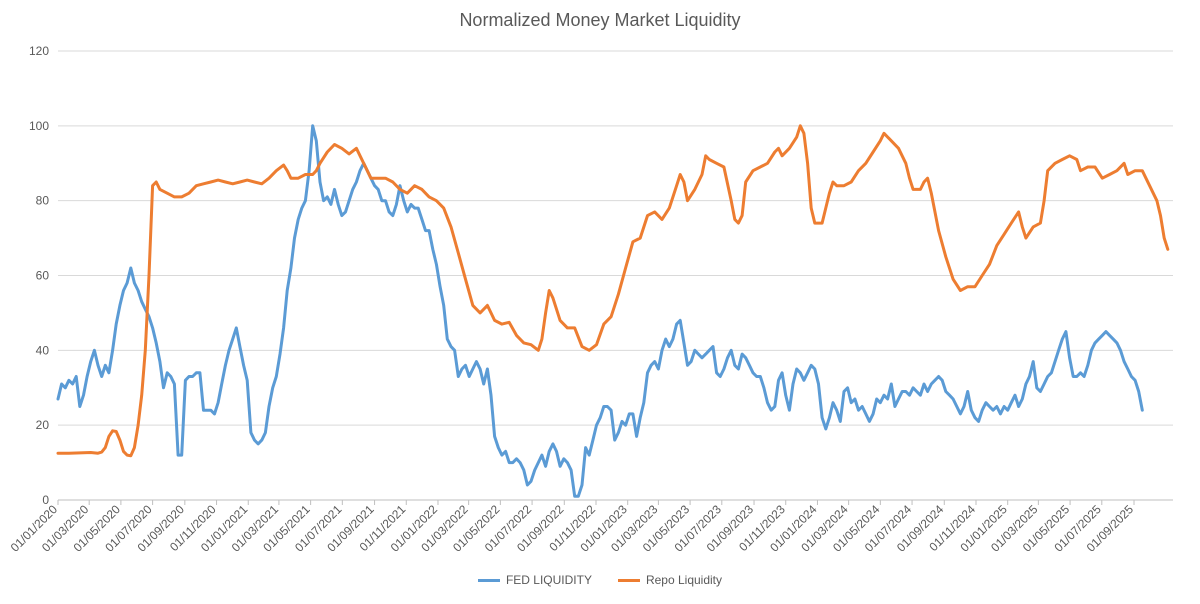  I want to click on legend-item-fed-liquidity: FED LIQUIDITY, so click(534, 580).